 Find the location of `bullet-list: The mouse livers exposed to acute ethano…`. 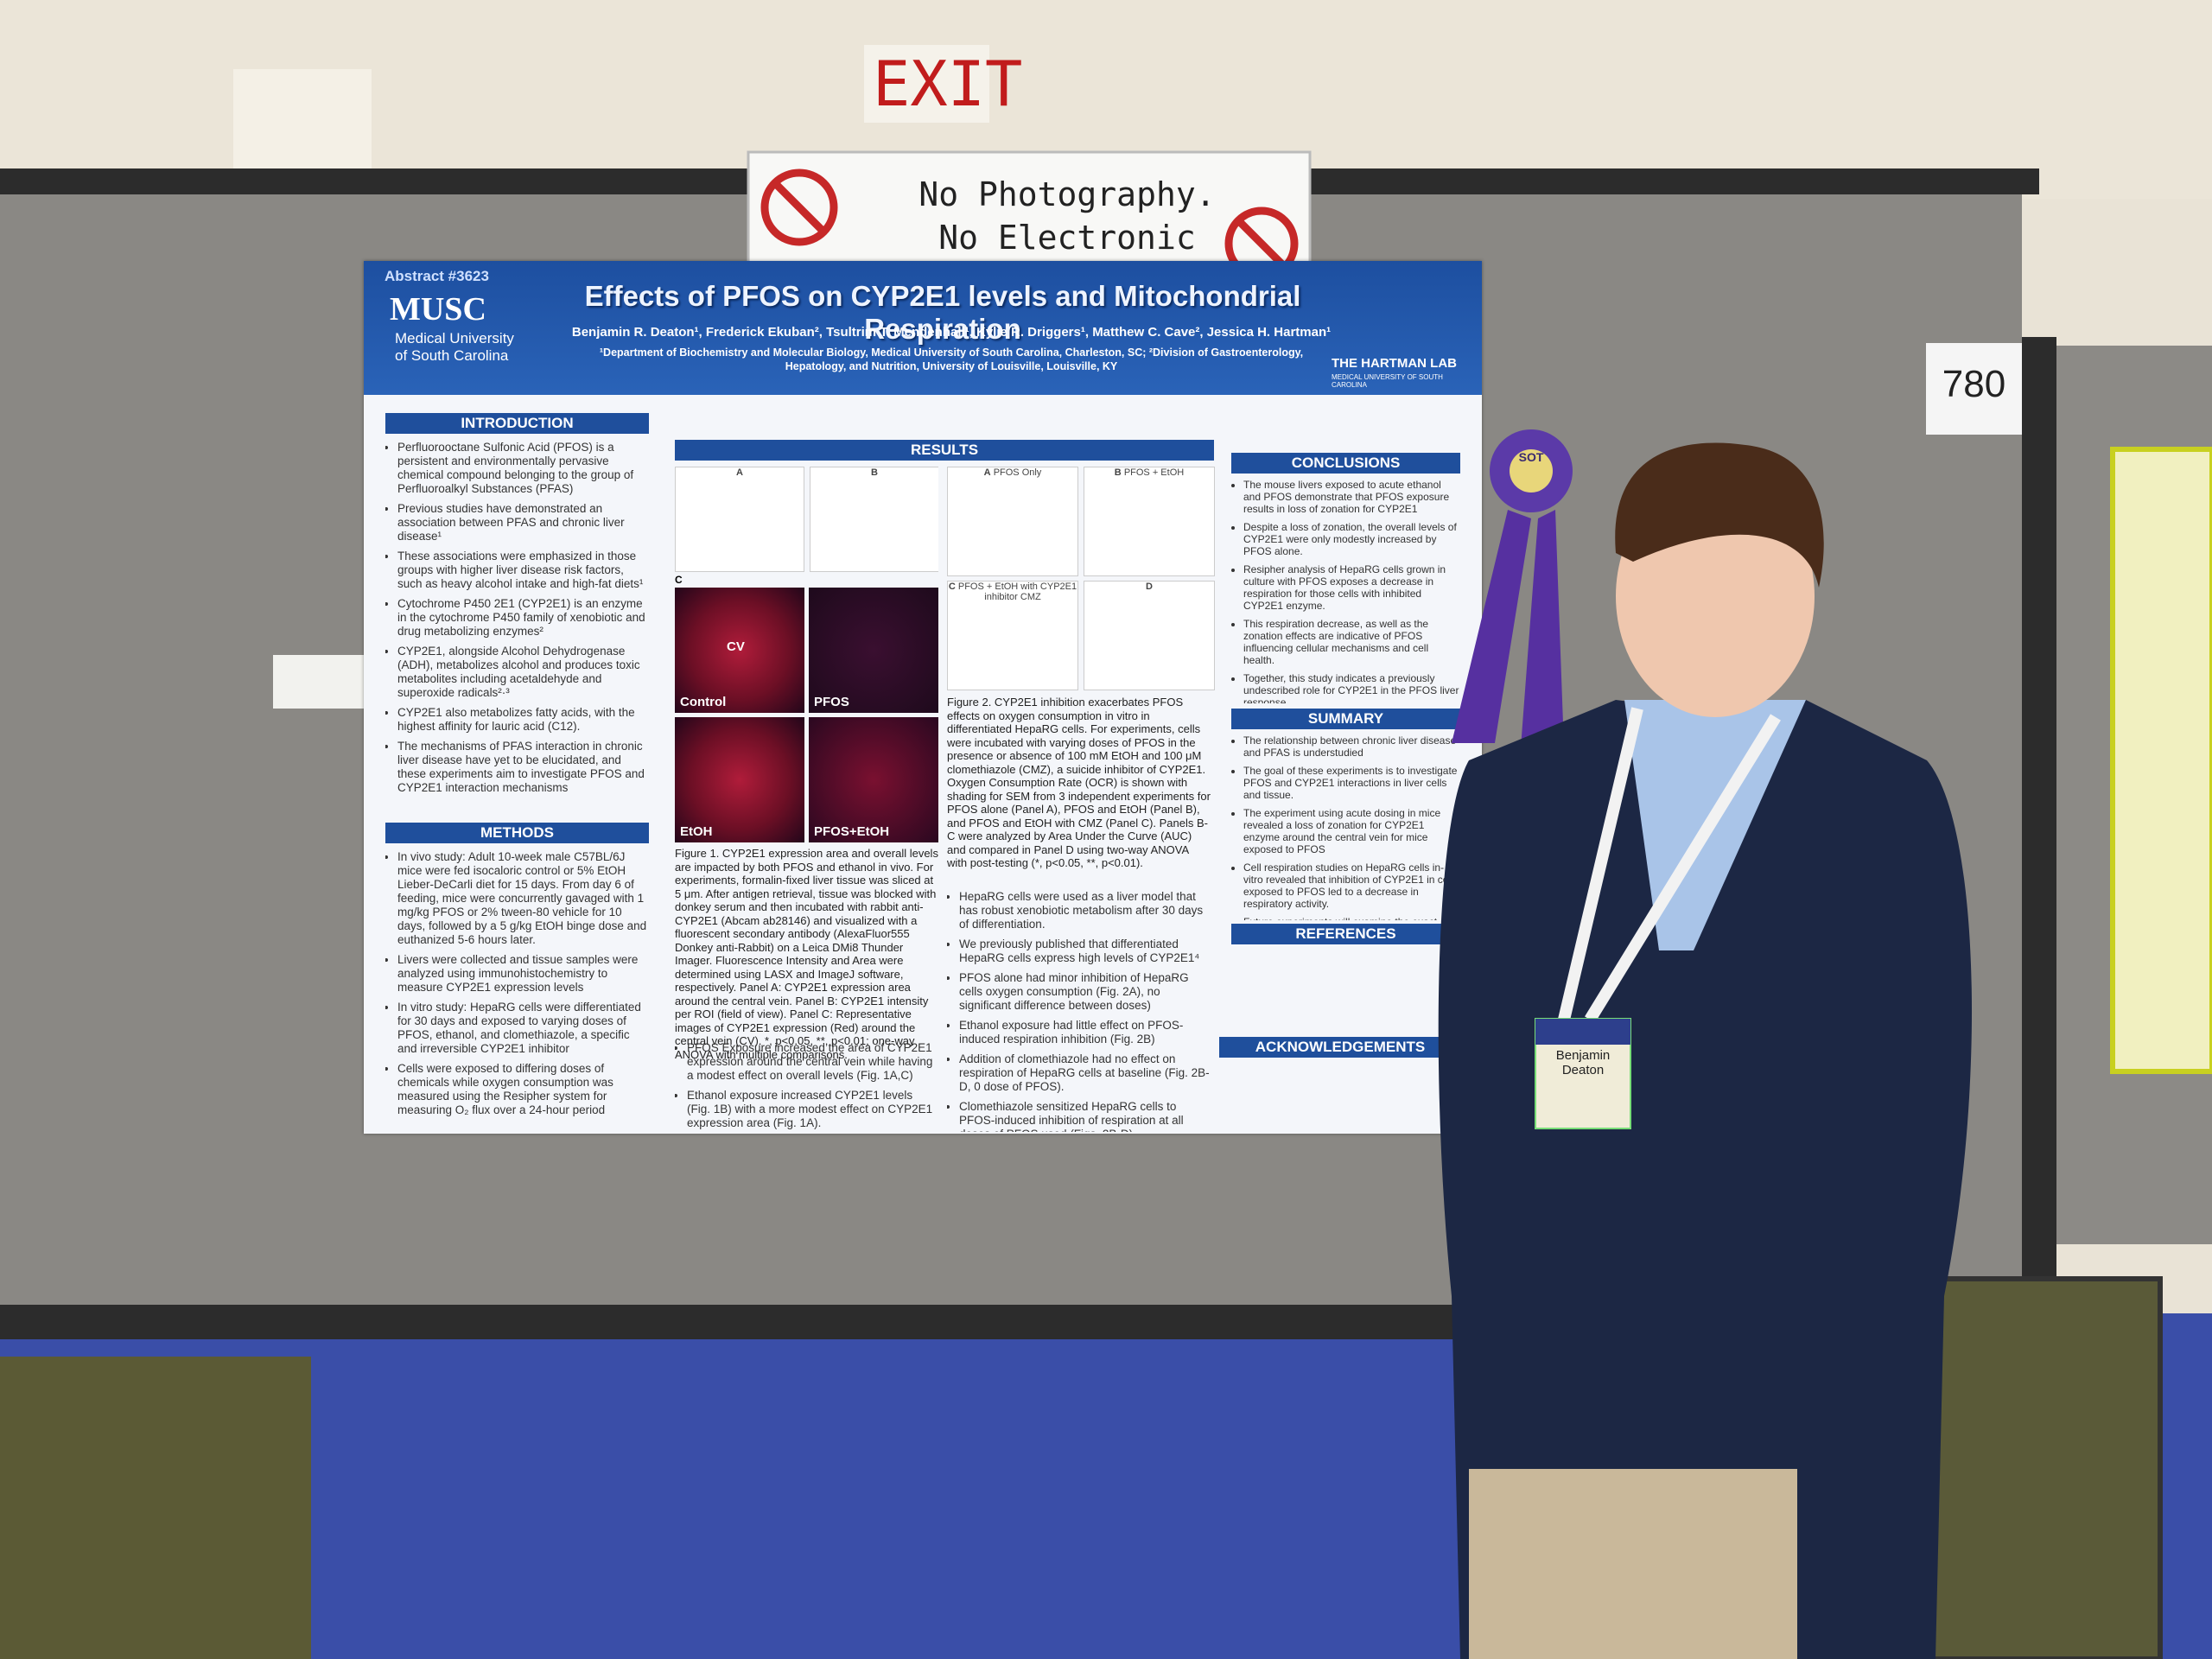

bullet-list: The mouse livers exposed to acute ethano… is located at coordinates (1345, 591).